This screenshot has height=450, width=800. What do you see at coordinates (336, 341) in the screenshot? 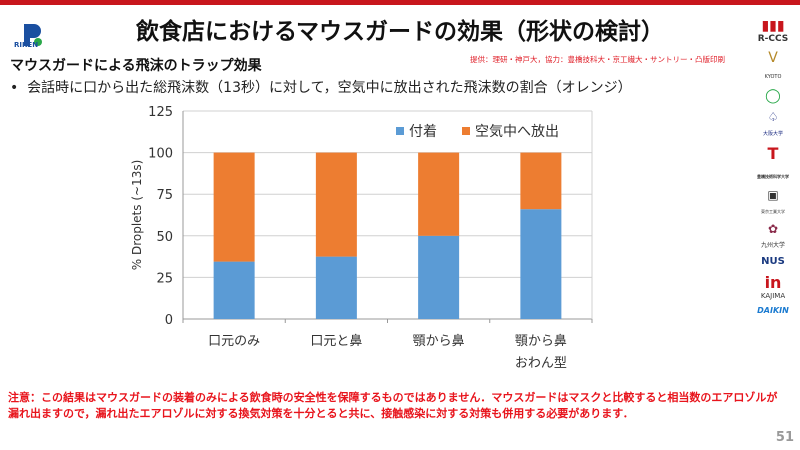
I see `x-category-label: 口元と鼻` at bounding box center [336, 341].